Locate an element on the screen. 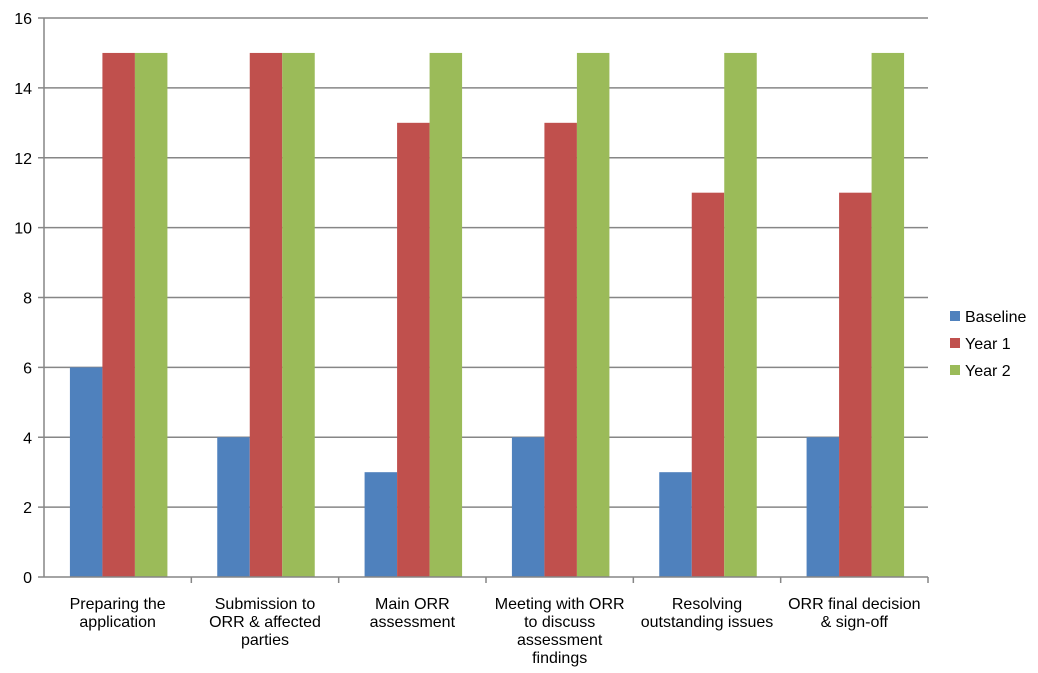 This screenshot has height=673, width=1038. legend: Baseline Year 1 Year 2 is located at coordinates (988, 344).